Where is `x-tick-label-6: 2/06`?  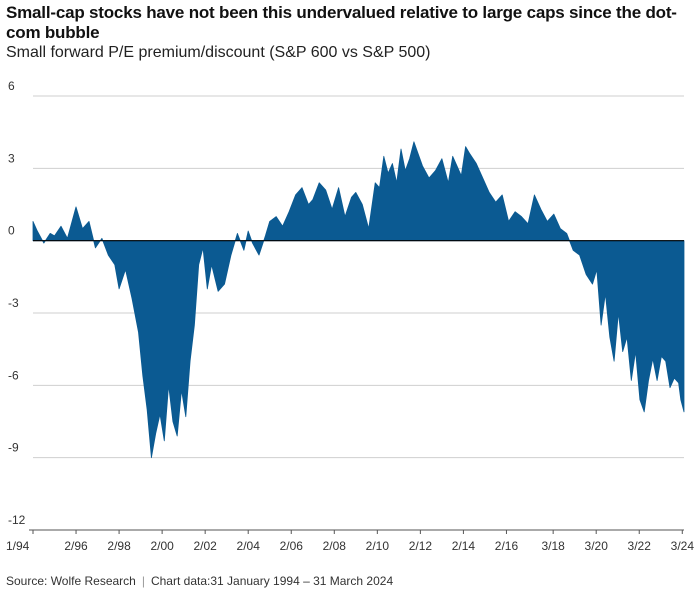 x-tick-label-6: 2/06 is located at coordinates (292, 546).